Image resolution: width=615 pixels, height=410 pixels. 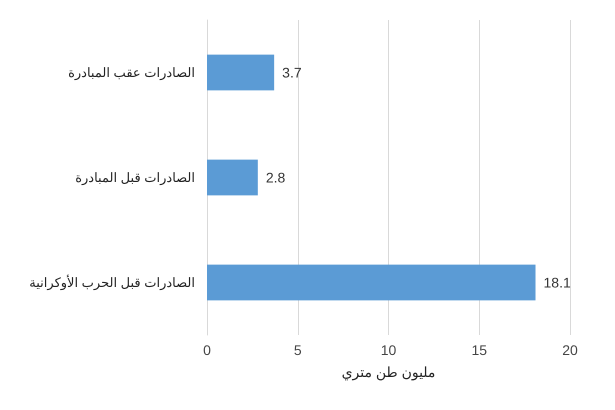 What do you see at coordinates (388, 350) in the screenshot?
I see `x-tick-label: 10` at bounding box center [388, 350].